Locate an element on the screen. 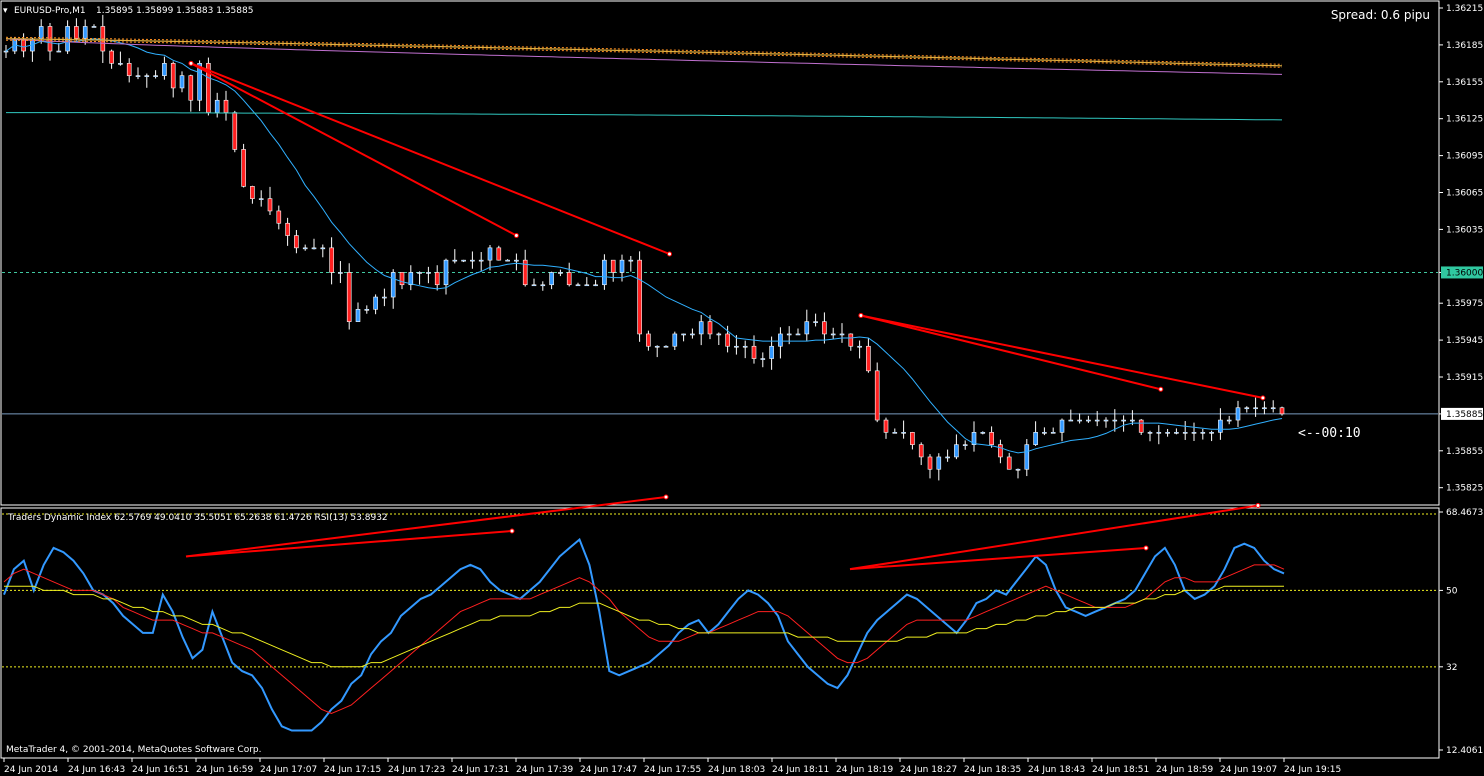 The height and width of the screenshot is (776, 1484). ma-teal-line is located at coordinates (644, 116).